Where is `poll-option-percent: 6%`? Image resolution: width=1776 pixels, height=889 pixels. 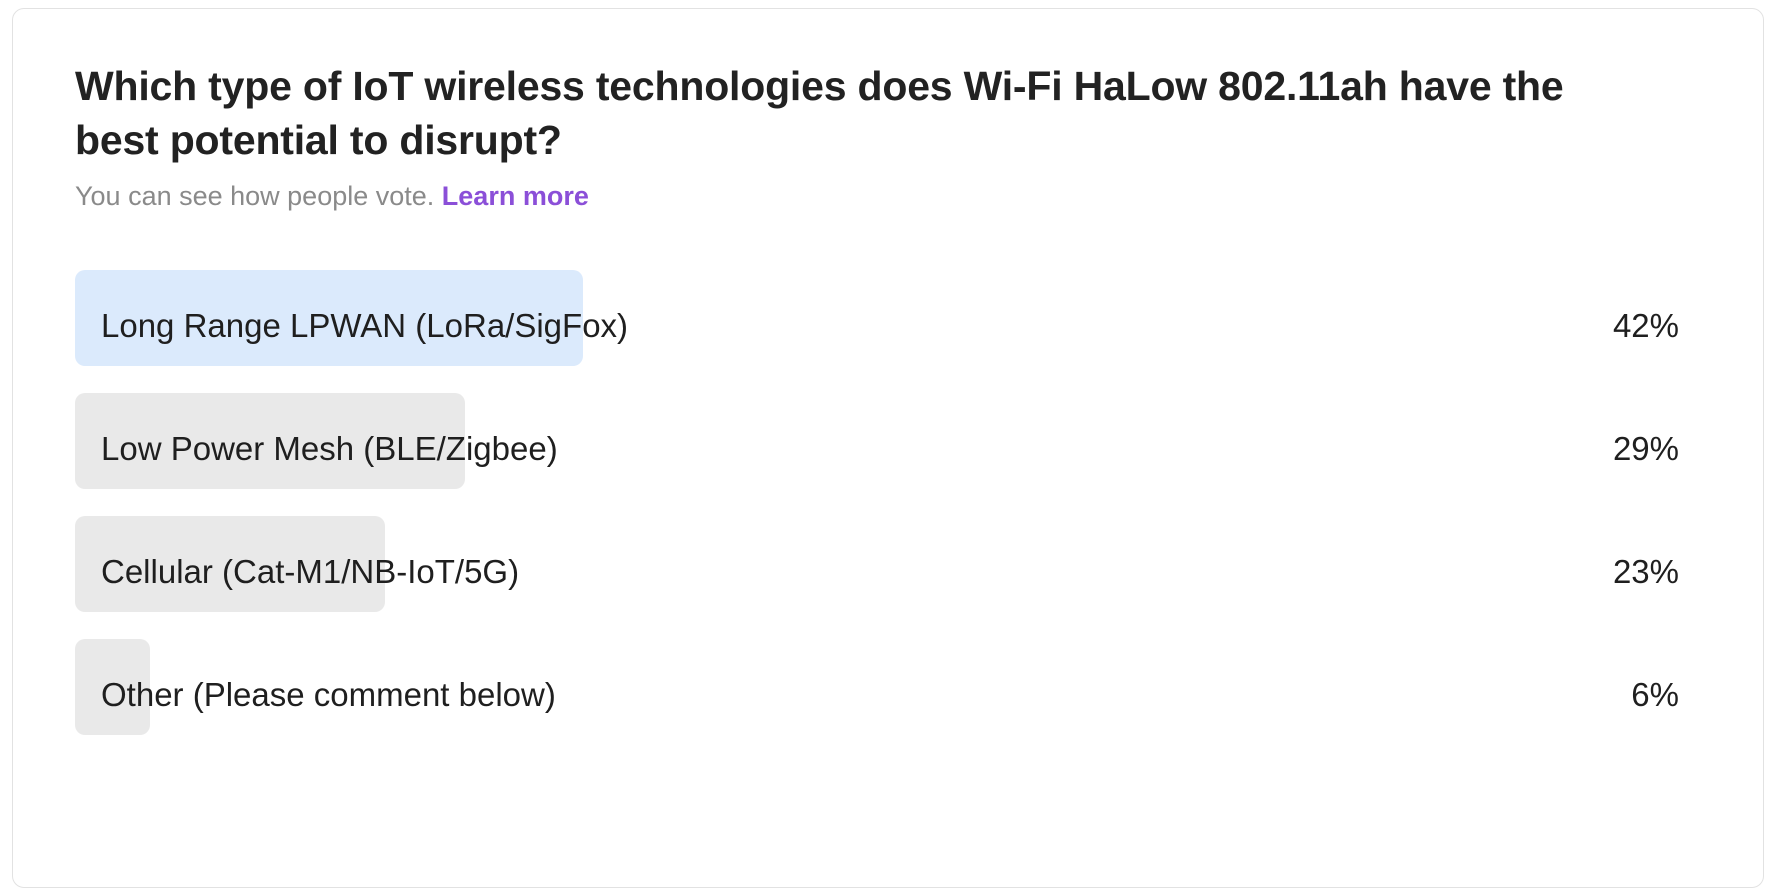 poll-option-percent: 6% is located at coordinates (1655, 694).